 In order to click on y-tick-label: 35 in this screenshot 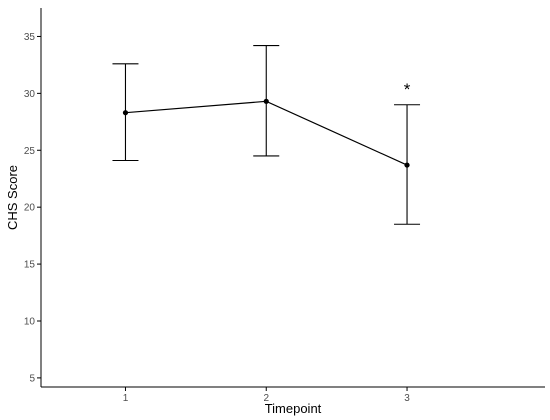, I will do `click(30, 37)`.